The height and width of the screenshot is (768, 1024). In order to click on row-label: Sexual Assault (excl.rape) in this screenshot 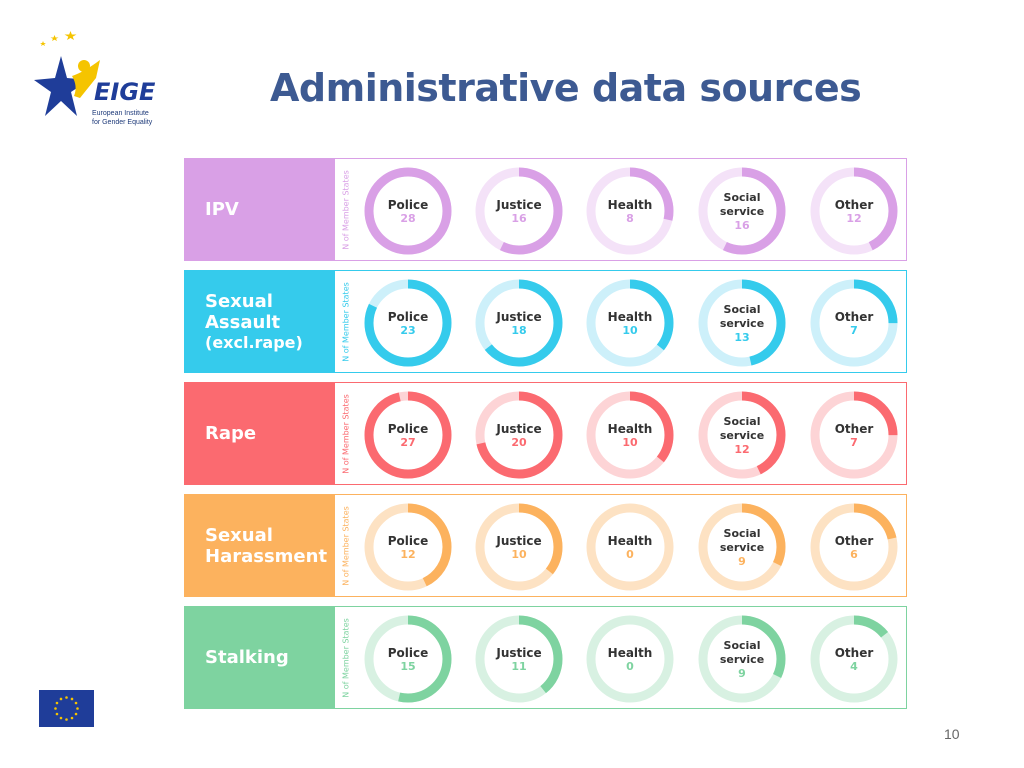, I will do `click(260, 321)`.